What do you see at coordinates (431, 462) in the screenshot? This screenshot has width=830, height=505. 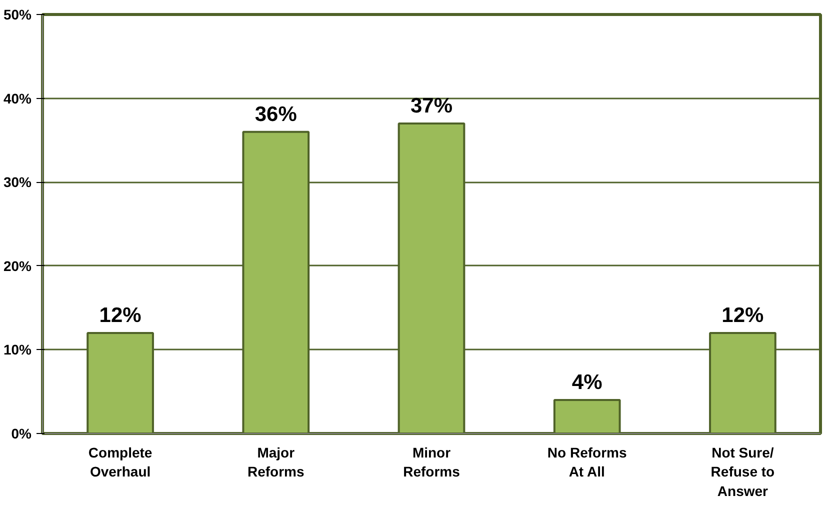 I see `x-tick-label: Minor Reforms` at bounding box center [431, 462].